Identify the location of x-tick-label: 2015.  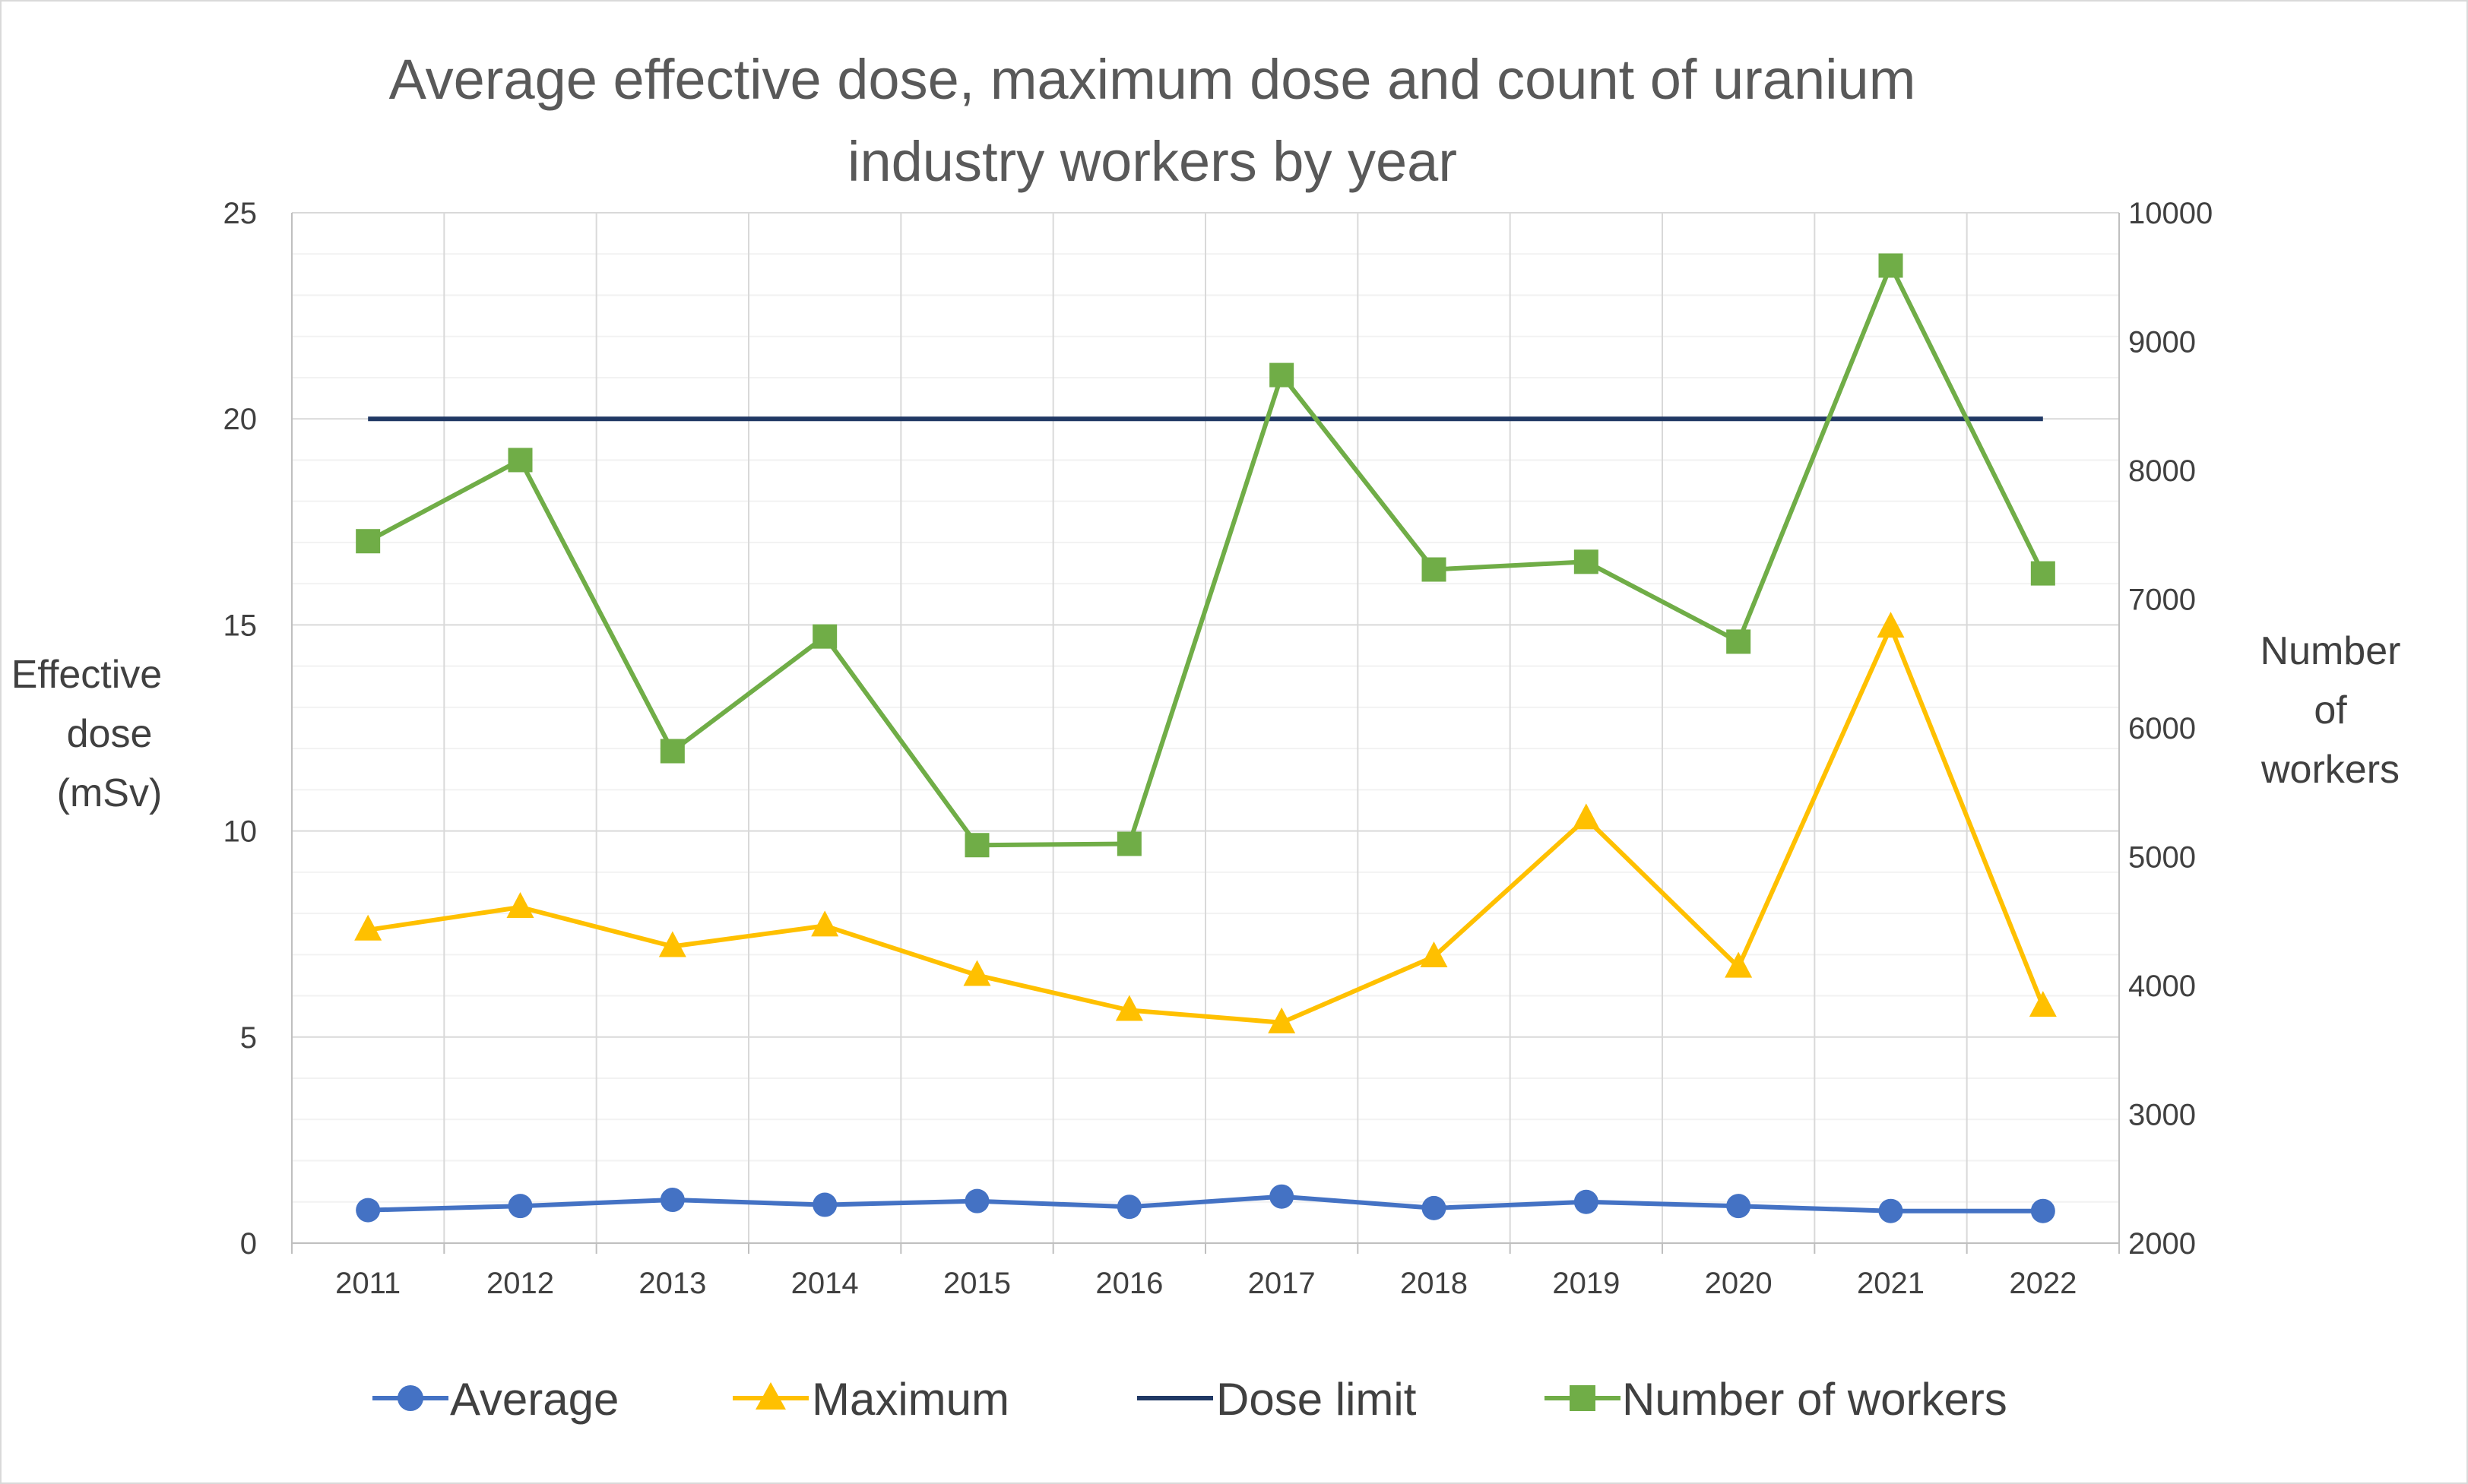
(977, 1283).